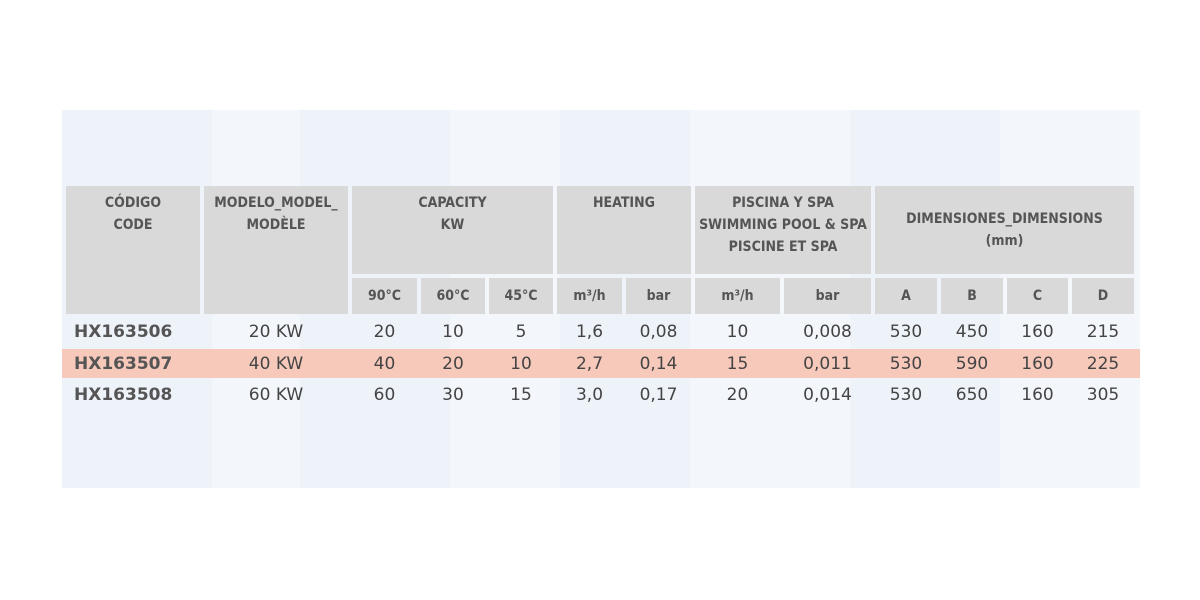 The height and width of the screenshot is (600, 1200). What do you see at coordinates (521, 332) in the screenshot?
I see `cell-cap45: 5` at bounding box center [521, 332].